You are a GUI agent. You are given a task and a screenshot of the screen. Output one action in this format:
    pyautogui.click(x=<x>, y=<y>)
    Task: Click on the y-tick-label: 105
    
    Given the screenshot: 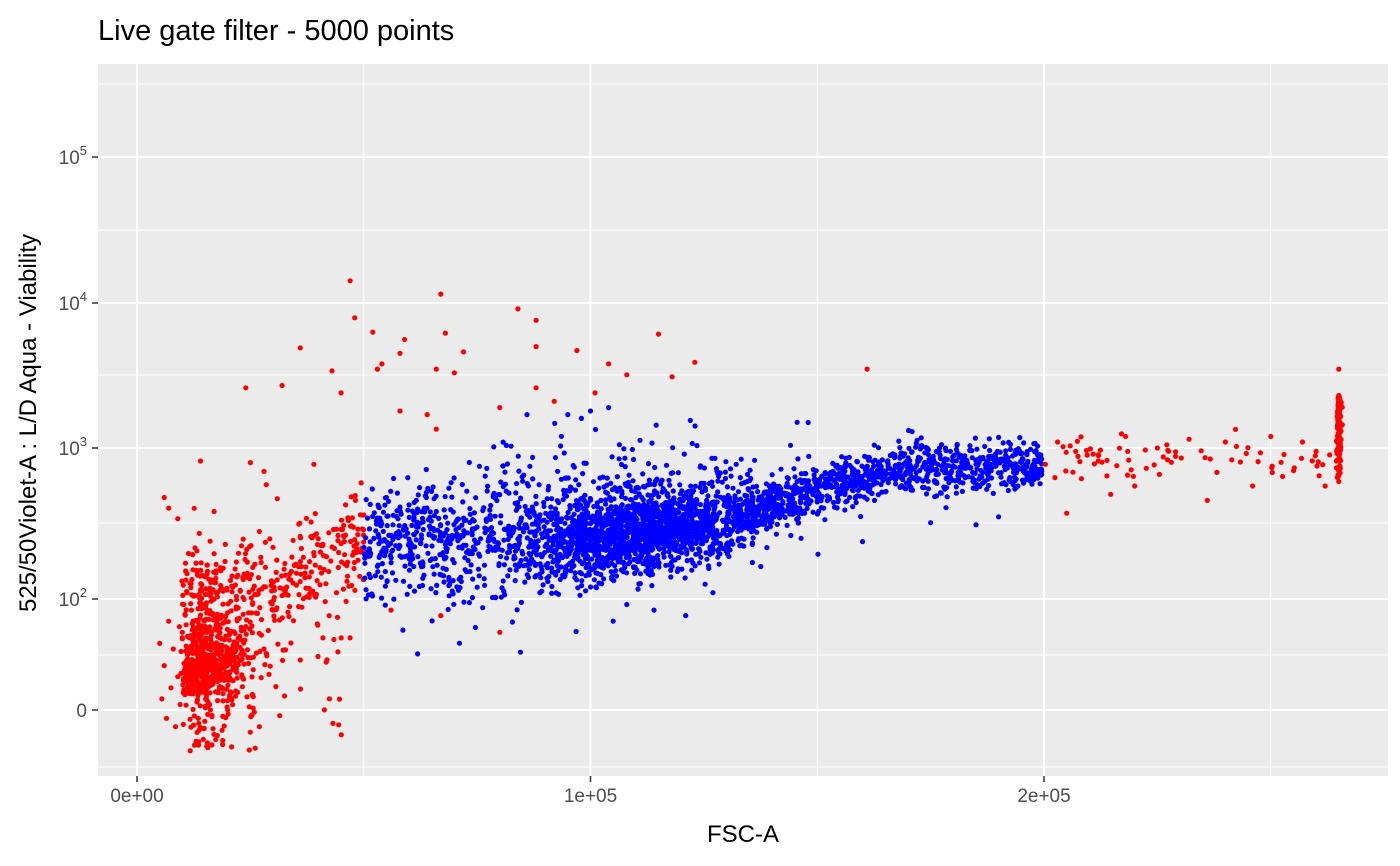 What is the action you would take?
    pyautogui.click(x=73, y=156)
    